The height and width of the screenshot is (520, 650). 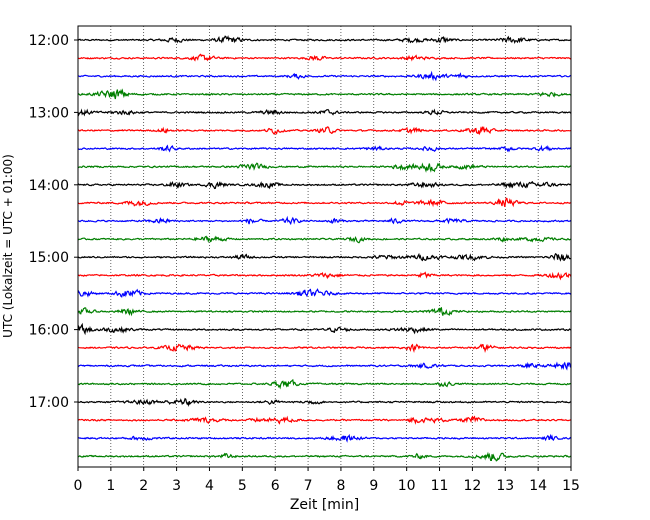 I want to click on x-tick-label: 13, so click(x=505, y=486).